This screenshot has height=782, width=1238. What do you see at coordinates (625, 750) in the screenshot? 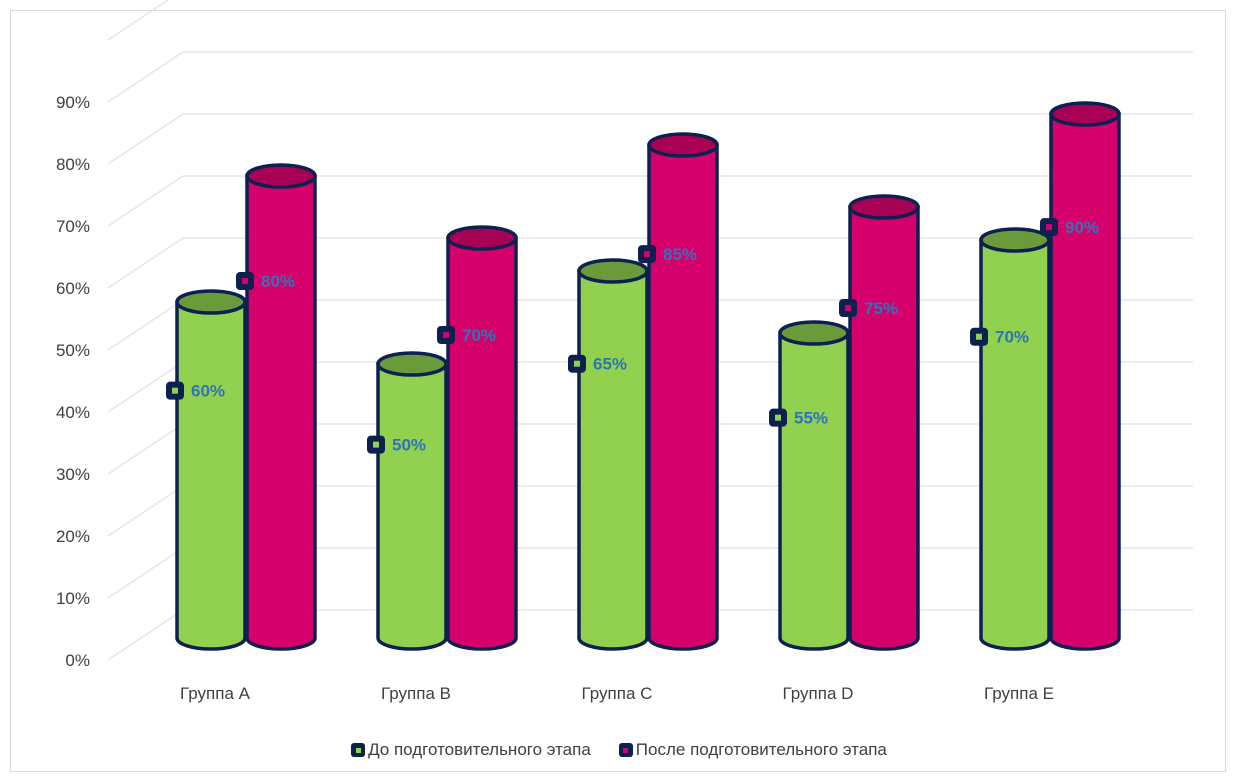
I see `legend-swatch-after` at bounding box center [625, 750].